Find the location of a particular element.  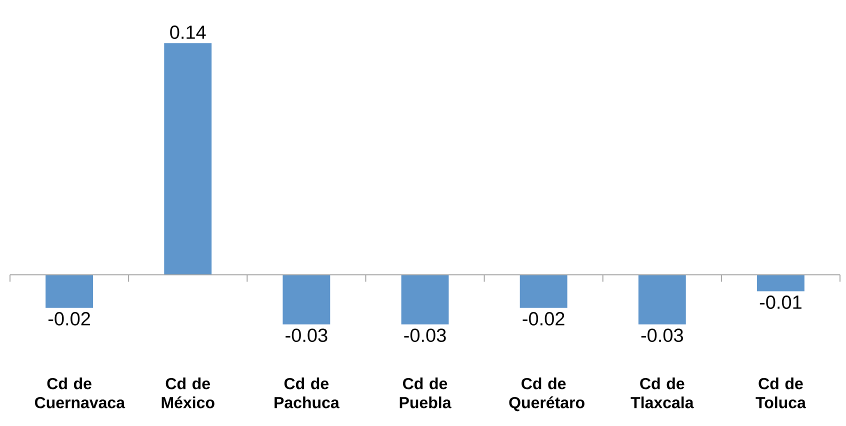

x-tick-label: Cd de Puebla is located at coordinates (426, 393).